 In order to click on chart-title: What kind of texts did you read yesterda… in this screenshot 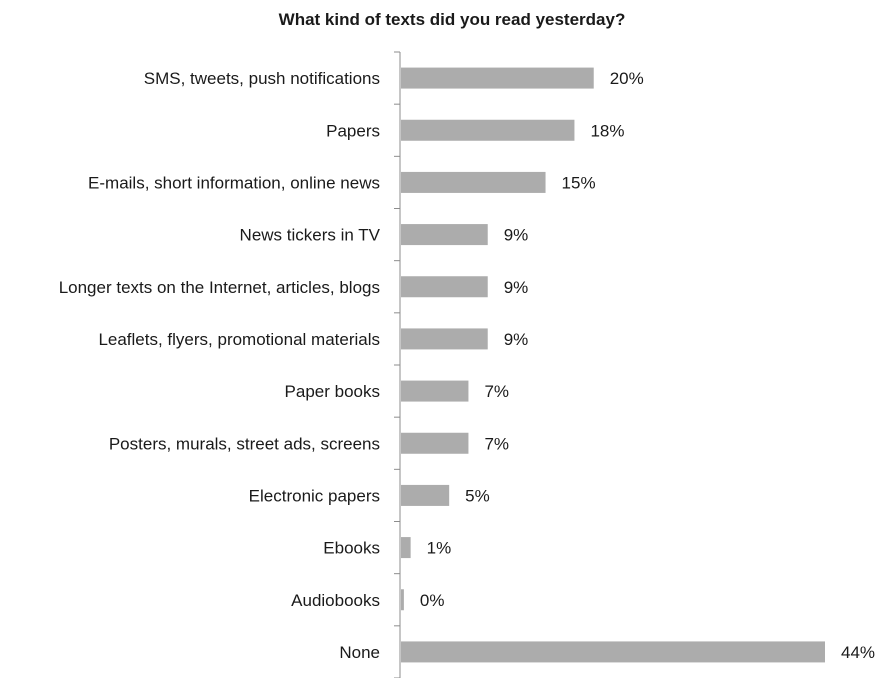, I will do `click(452, 19)`.